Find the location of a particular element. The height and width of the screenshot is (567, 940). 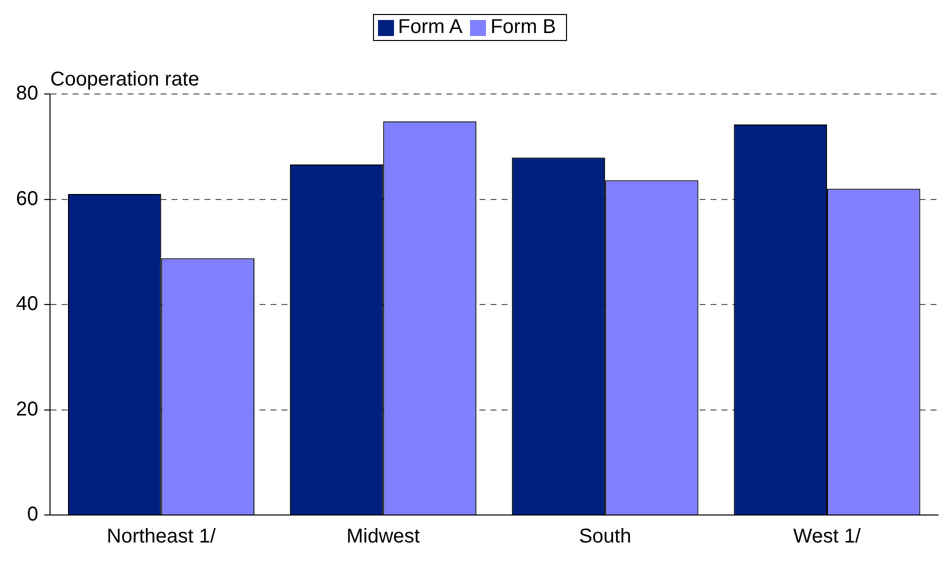

y-tick-label: 40 is located at coordinates (27, 304).